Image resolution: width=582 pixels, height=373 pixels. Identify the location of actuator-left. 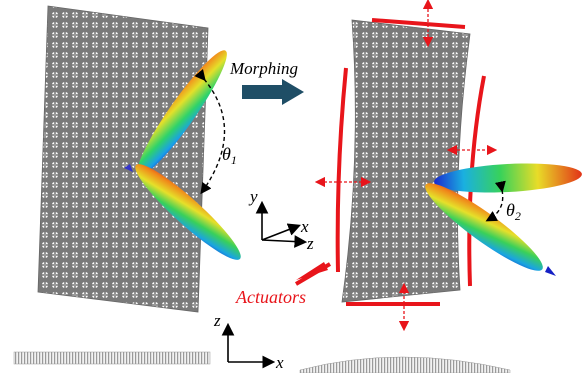
(341, 170).